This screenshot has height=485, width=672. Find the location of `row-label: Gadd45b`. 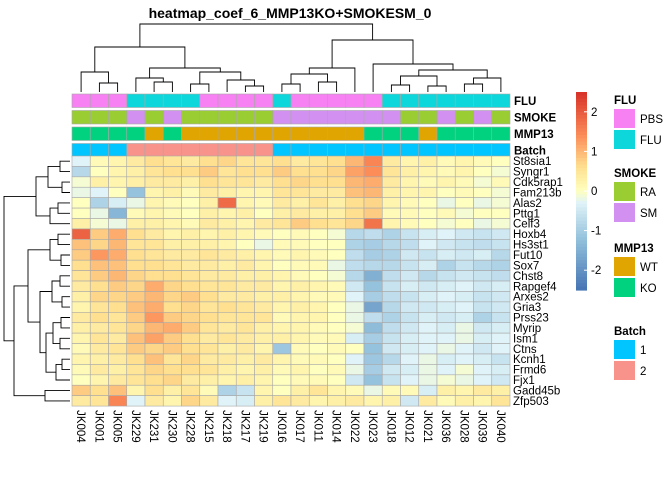

row-label: Gadd45b is located at coordinates (536, 391).